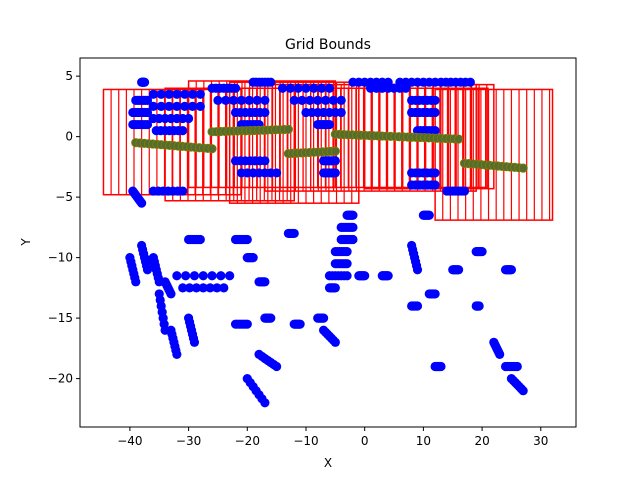  Describe the element at coordinates (69, 76) in the screenshot. I see `y-tick-label: 5` at that location.